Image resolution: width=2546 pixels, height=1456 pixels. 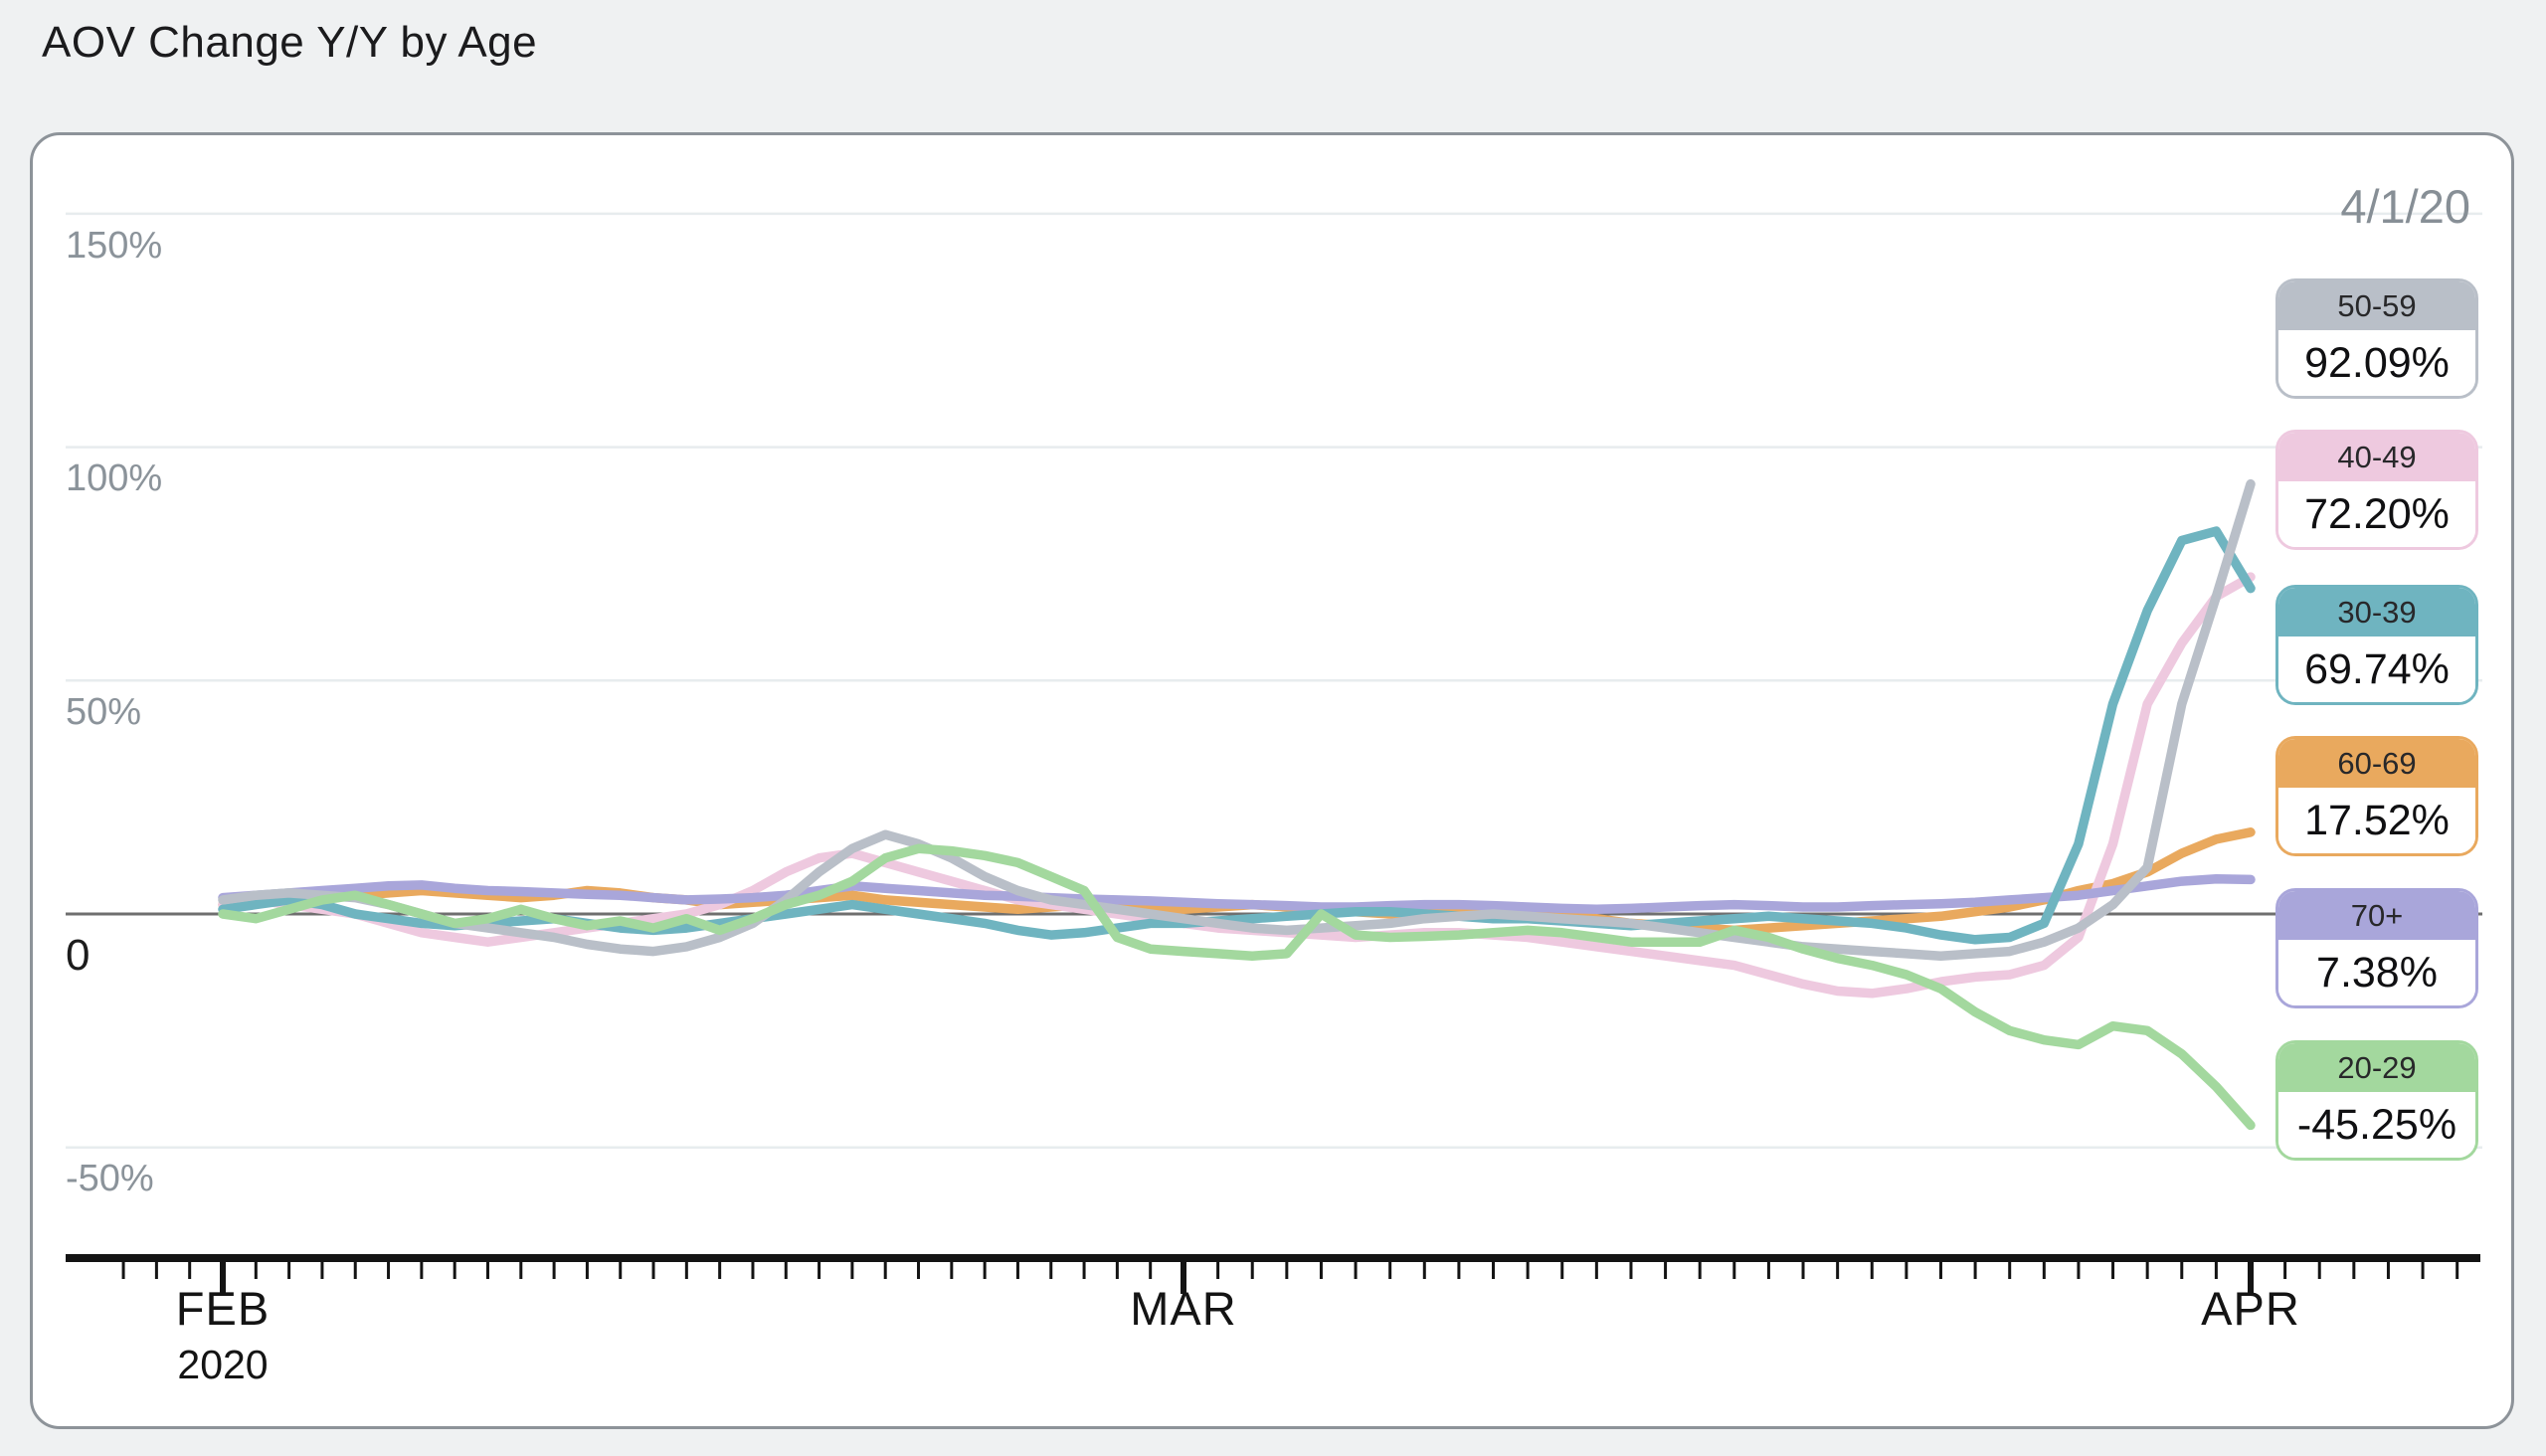 I want to click on month-label: APR, so click(x=2250, y=1308).